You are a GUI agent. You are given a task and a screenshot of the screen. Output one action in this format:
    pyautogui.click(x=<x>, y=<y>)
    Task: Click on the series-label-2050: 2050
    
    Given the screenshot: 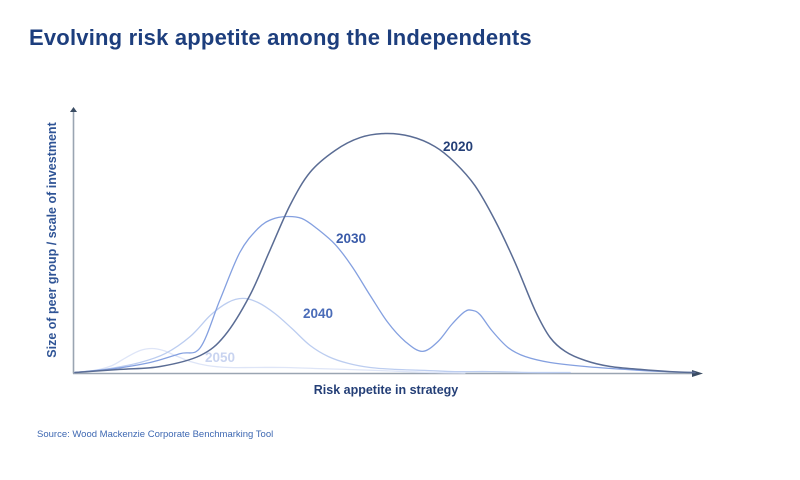 What is the action you would take?
    pyautogui.click(x=220, y=357)
    